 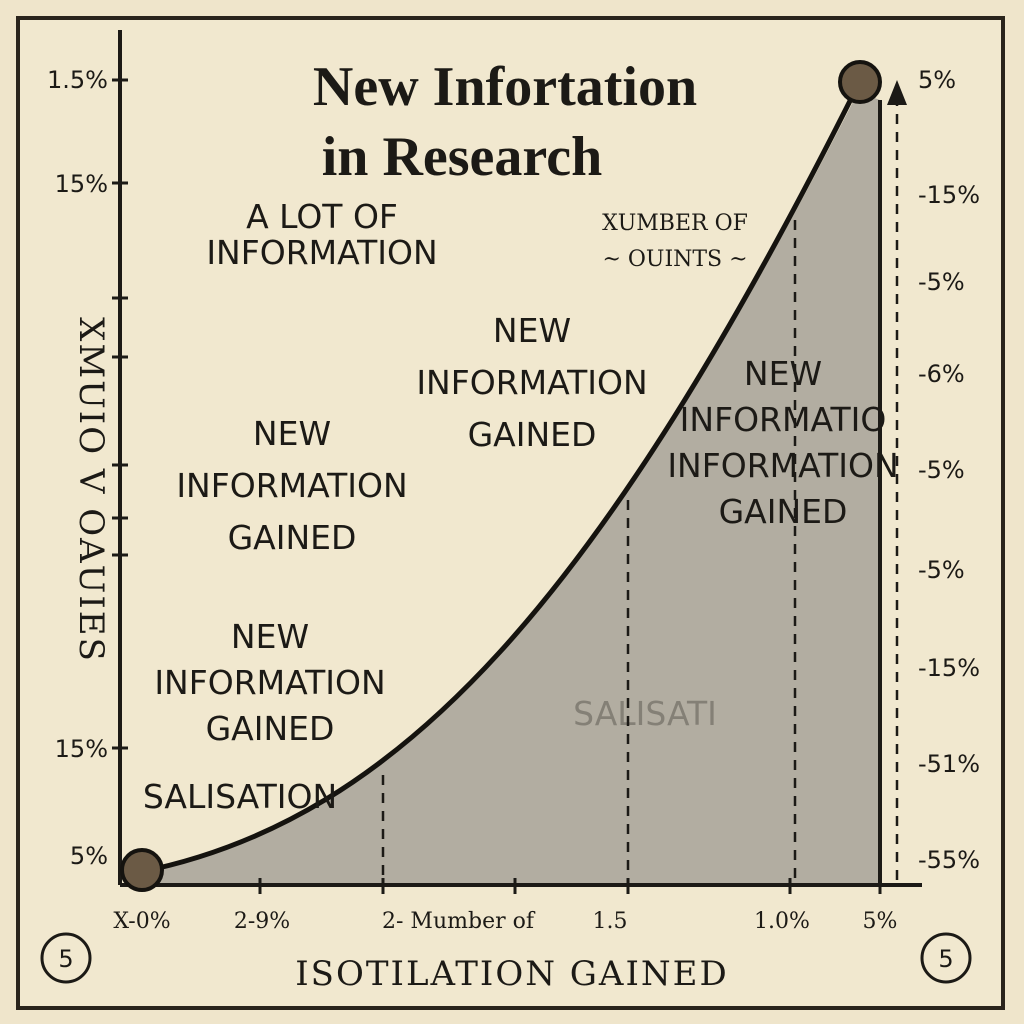 I want to click on bottom-tick-label: 1.5, so click(x=610, y=921).